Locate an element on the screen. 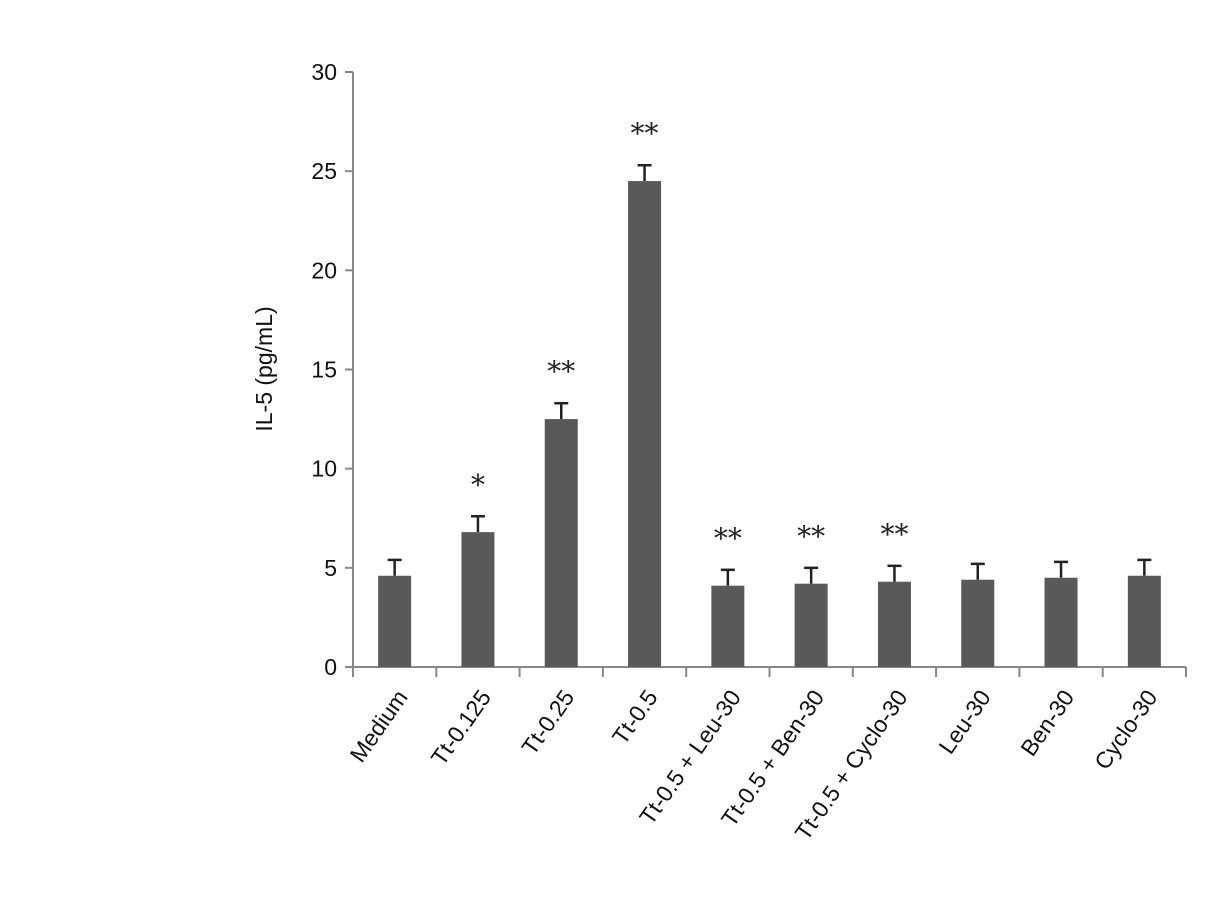 This screenshot has height=900, width=1218. y-tick-labels: 0 5 10 15 20 25 30 is located at coordinates (324, 369).